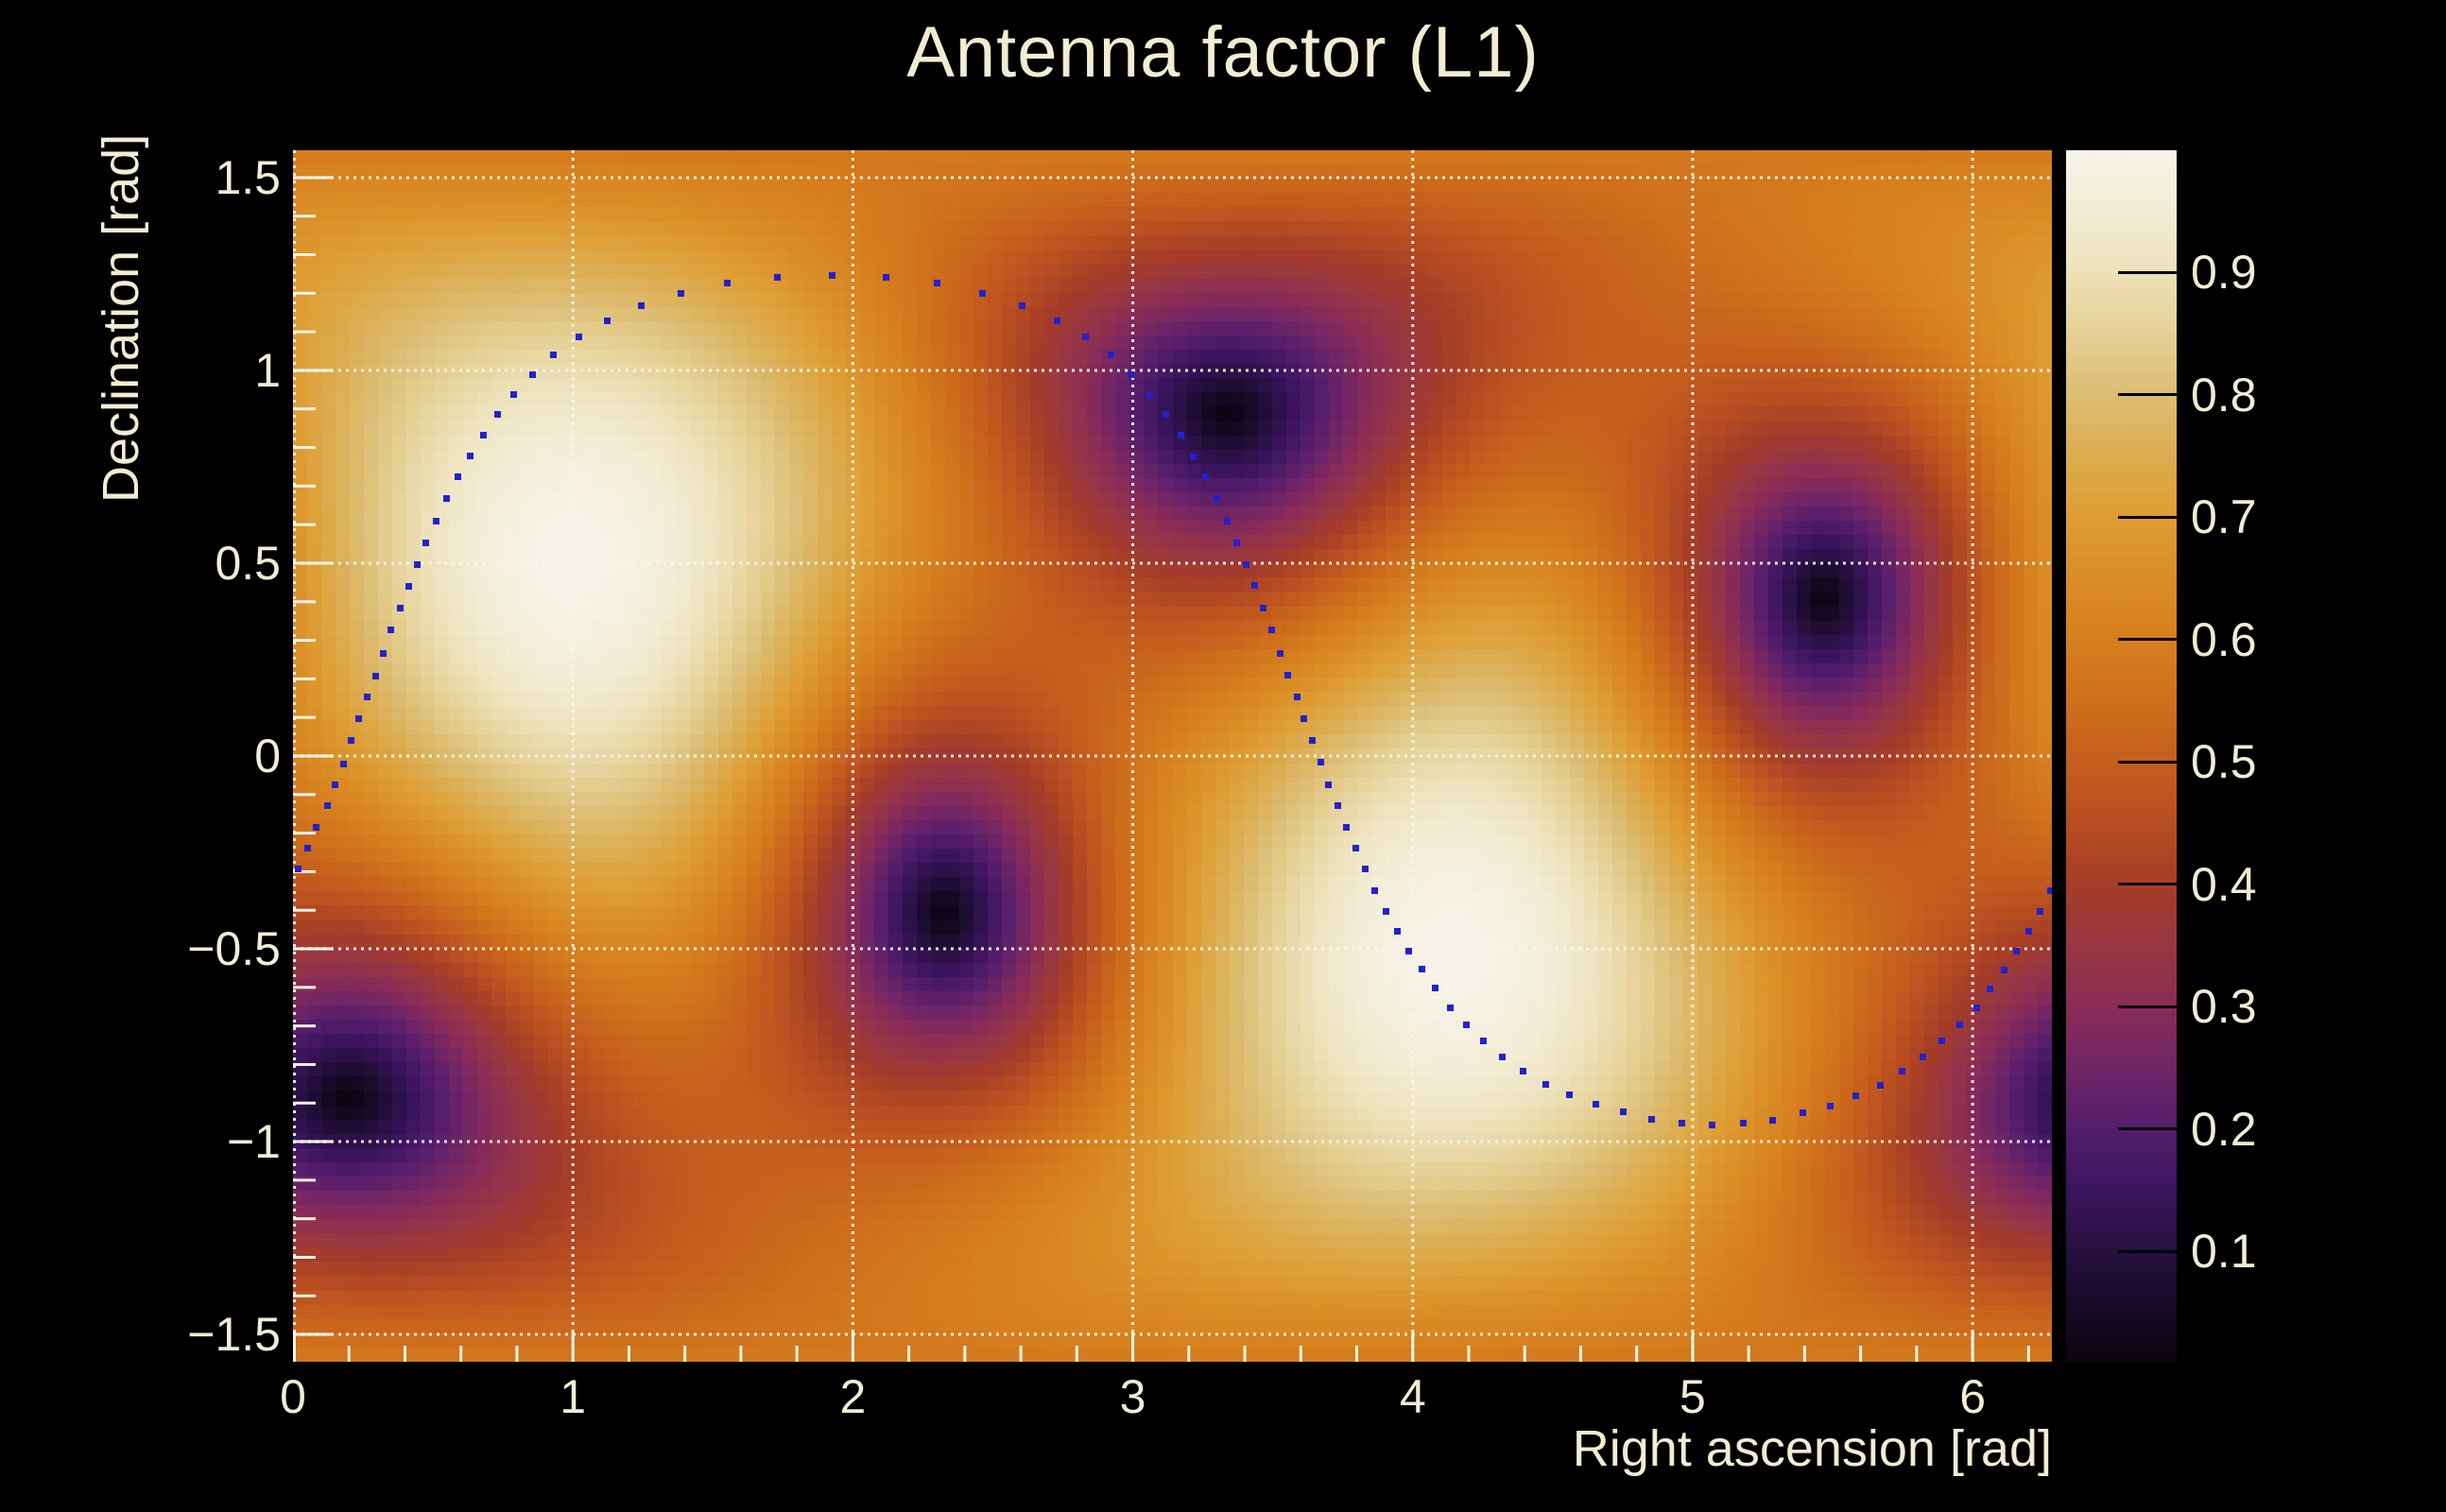 The height and width of the screenshot is (1512, 2446). Describe the element at coordinates (293, 1396) in the screenshot. I see `x-tick-label-0: 0` at that location.